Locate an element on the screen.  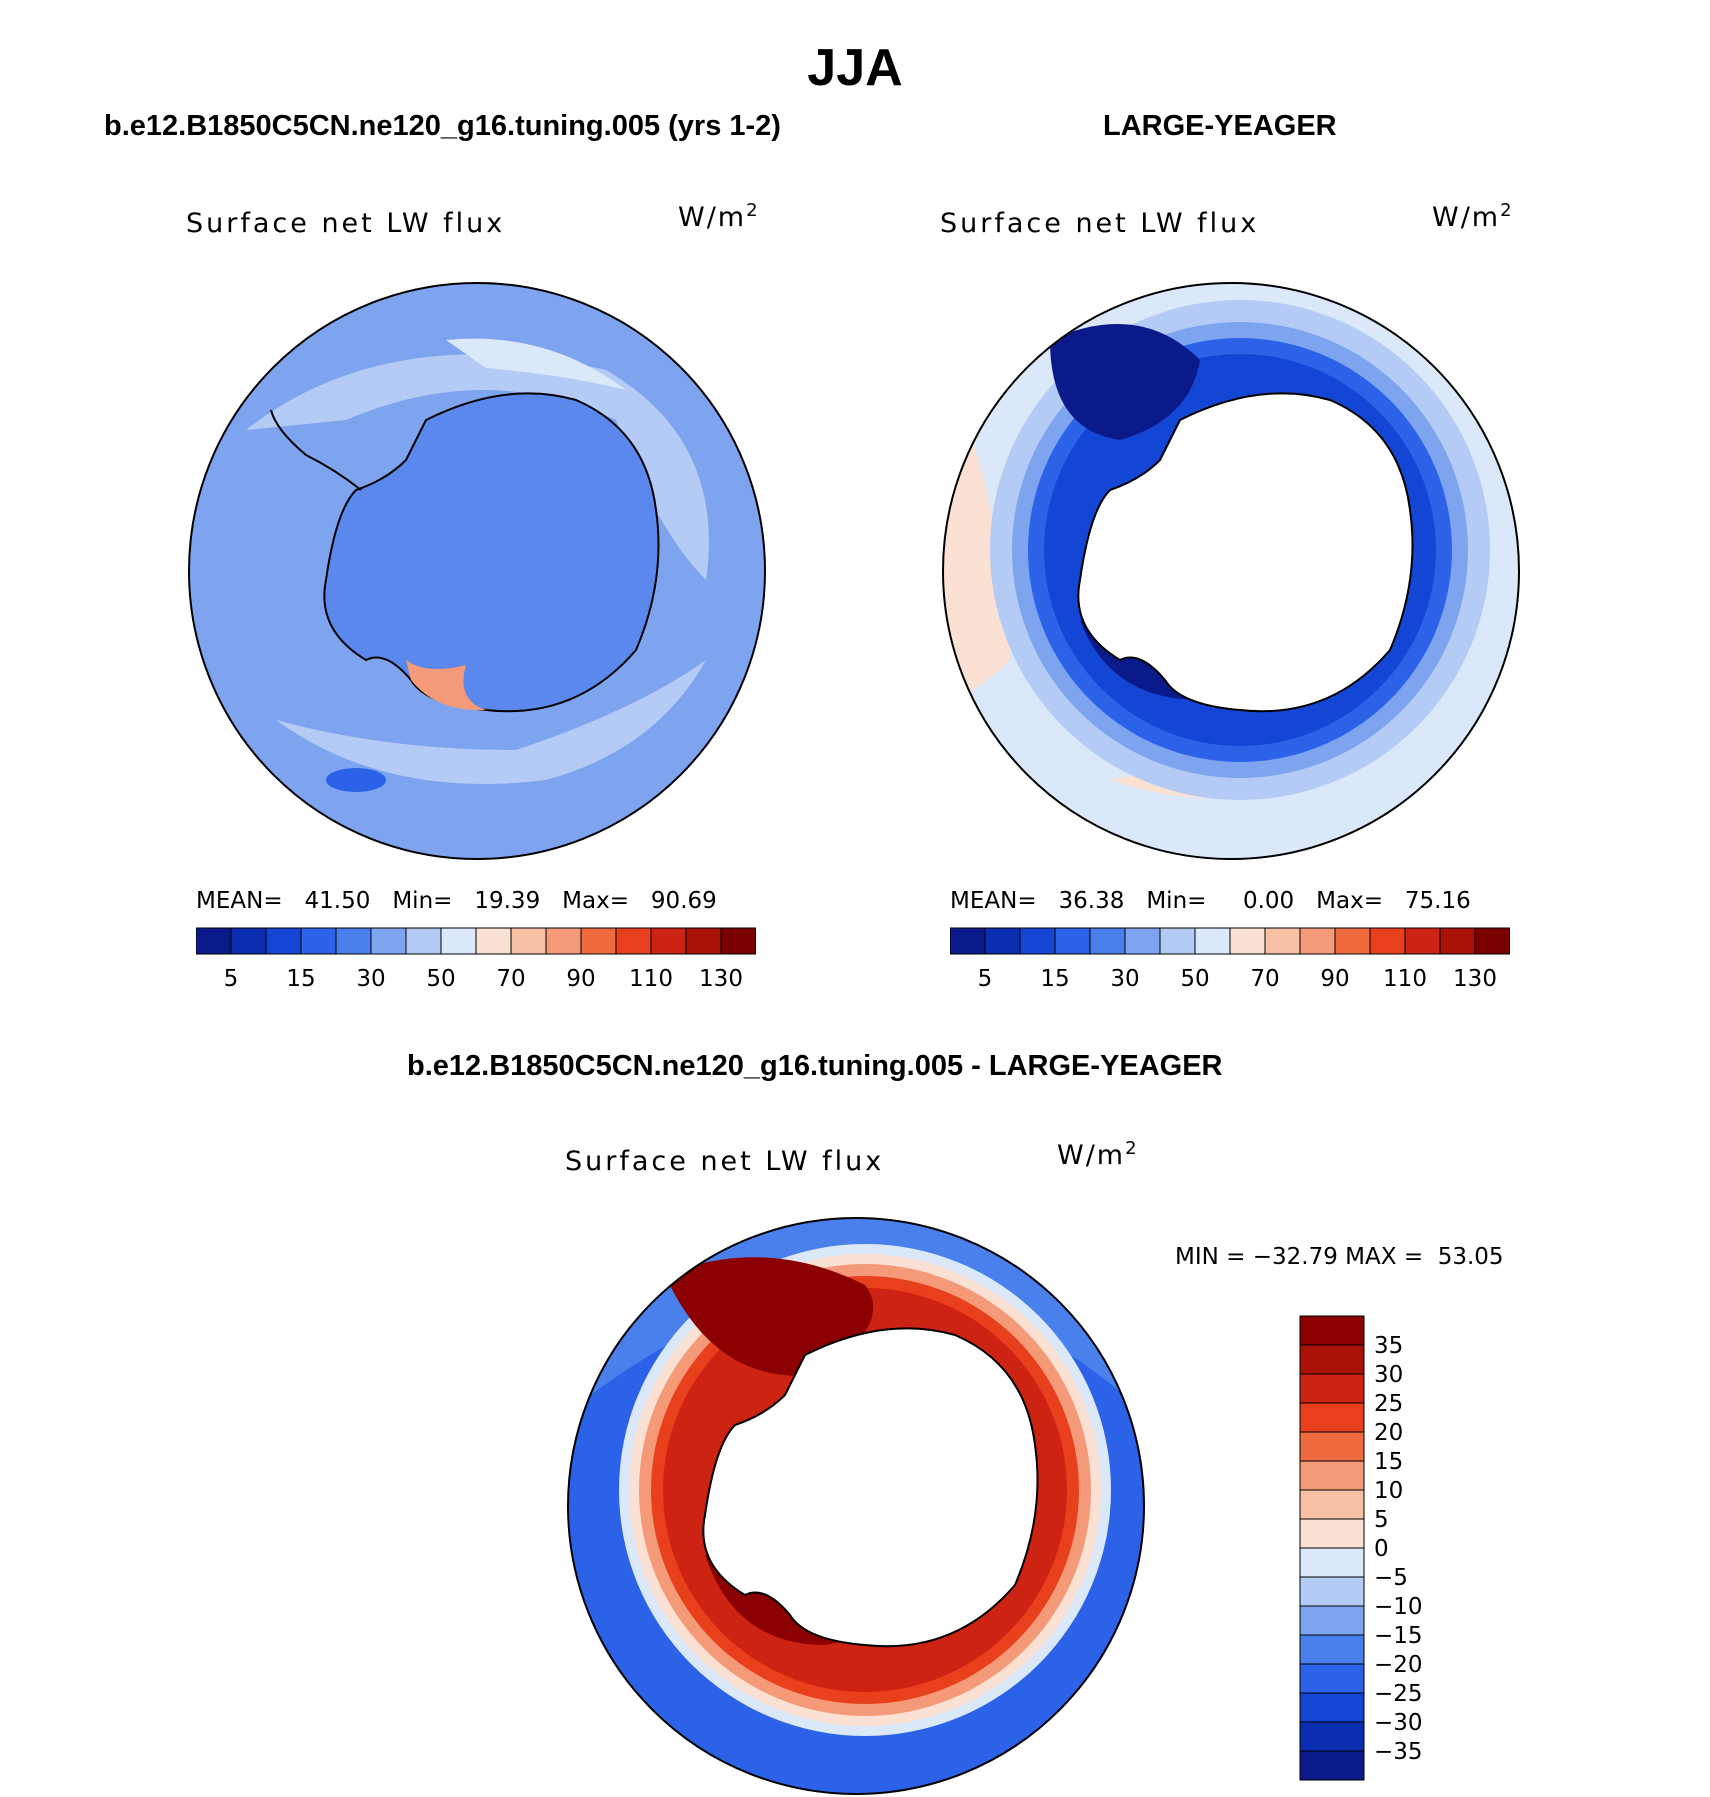
obs-colorbar-tick-label: 110 is located at coordinates (1405, 979).